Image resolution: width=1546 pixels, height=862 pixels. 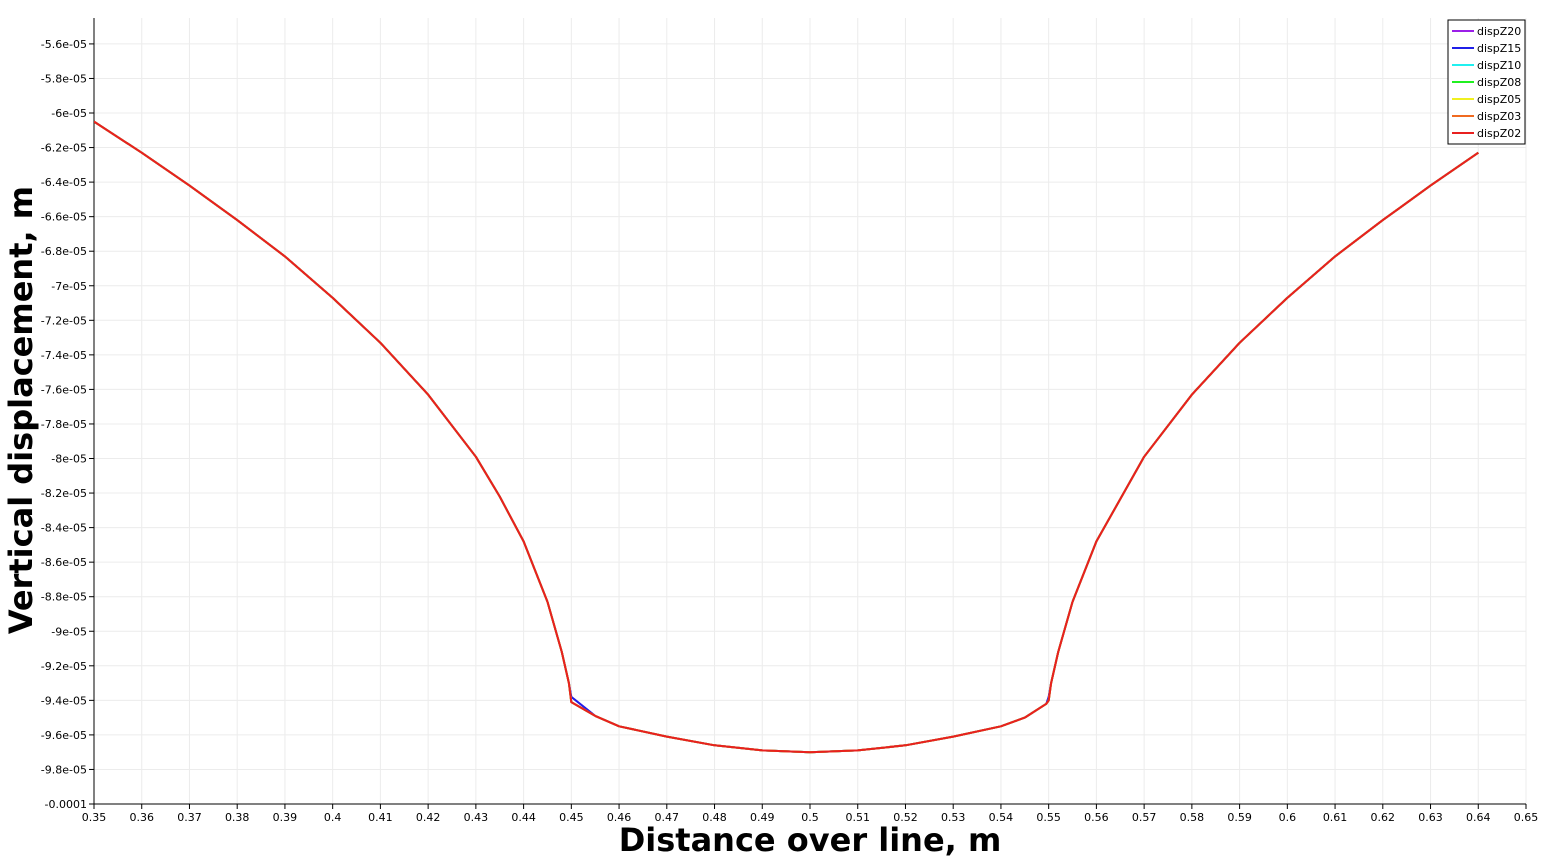 I want to click on x-axis-title: Distance over line, m, so click(x=810, y=840).